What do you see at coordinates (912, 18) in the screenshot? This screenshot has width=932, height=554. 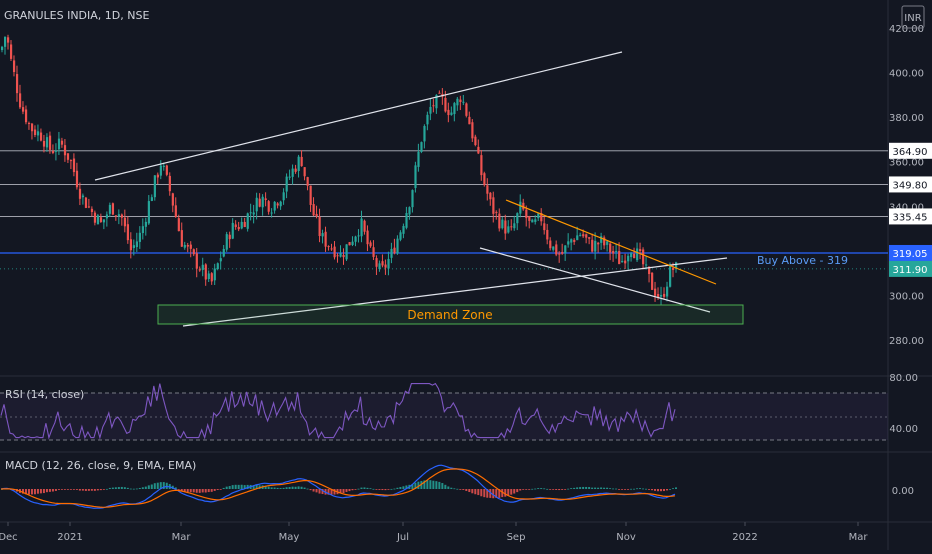 I see `currency-label: INR` at bounding box center [912, 18].